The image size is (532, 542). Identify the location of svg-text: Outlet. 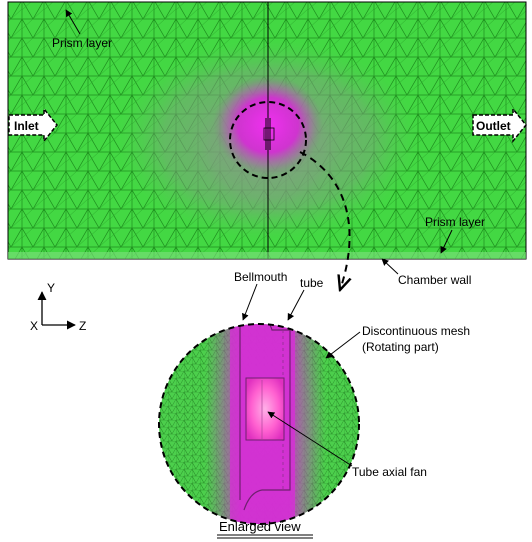
(493, 126).